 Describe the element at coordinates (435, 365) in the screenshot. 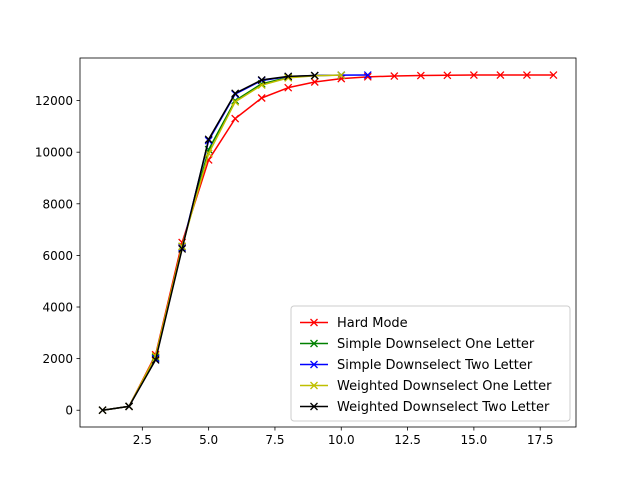

I see `legend-label: Simple Downselect Two Letter` at that location.